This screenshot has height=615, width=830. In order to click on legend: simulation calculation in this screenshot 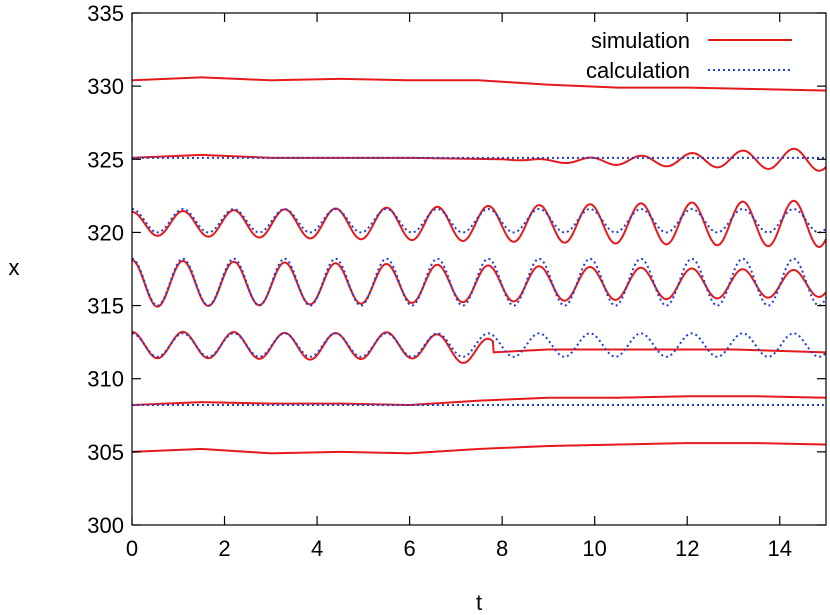, I will do `click(689, 55)`.